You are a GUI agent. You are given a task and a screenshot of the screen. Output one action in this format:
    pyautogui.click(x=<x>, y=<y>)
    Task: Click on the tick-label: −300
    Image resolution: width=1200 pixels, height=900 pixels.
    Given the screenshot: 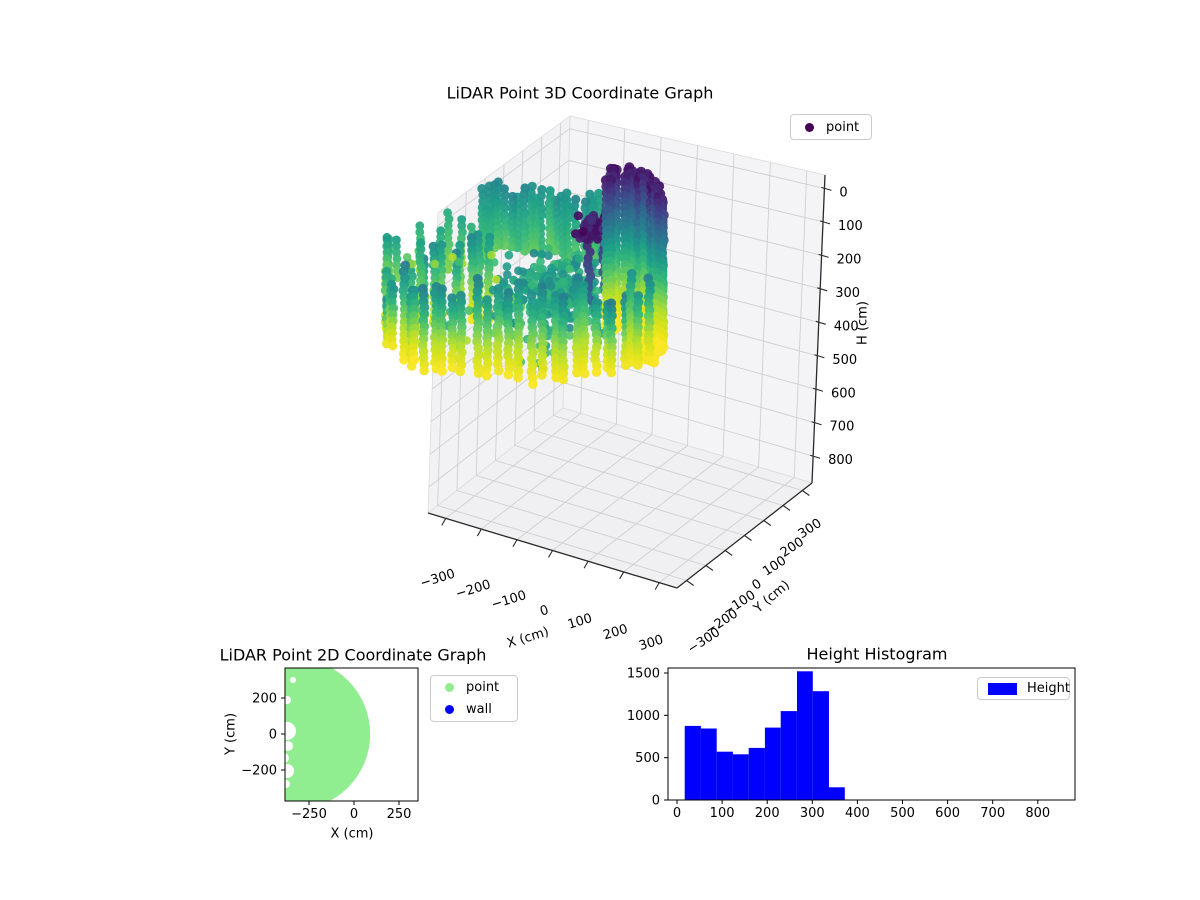 What is the action you would take?
    pyautogui.click(x=437, y=579)
    